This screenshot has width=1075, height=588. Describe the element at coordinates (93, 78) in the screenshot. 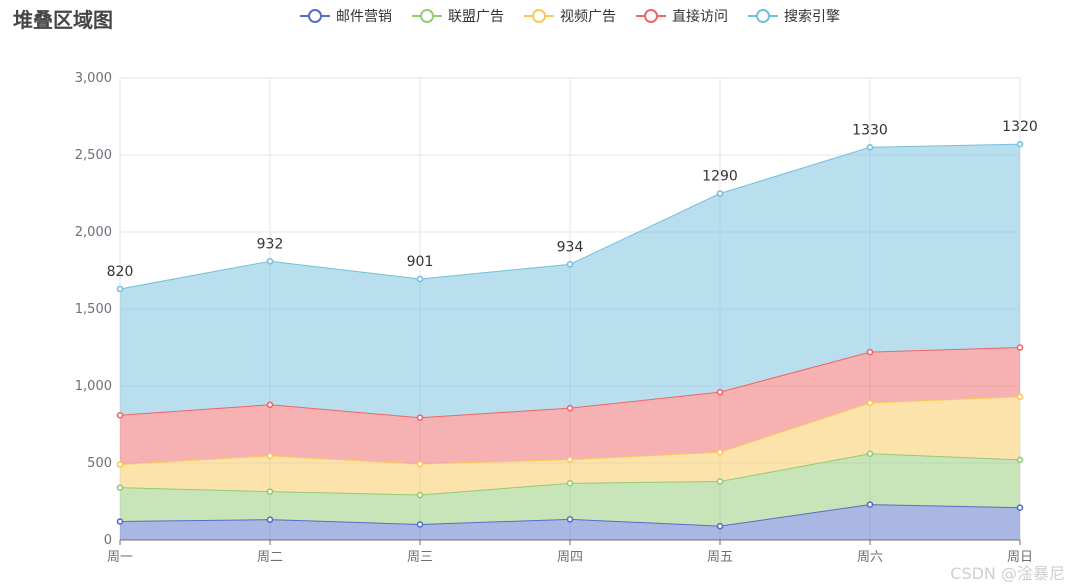

I see `y-tick-label: 3,000` at that location.